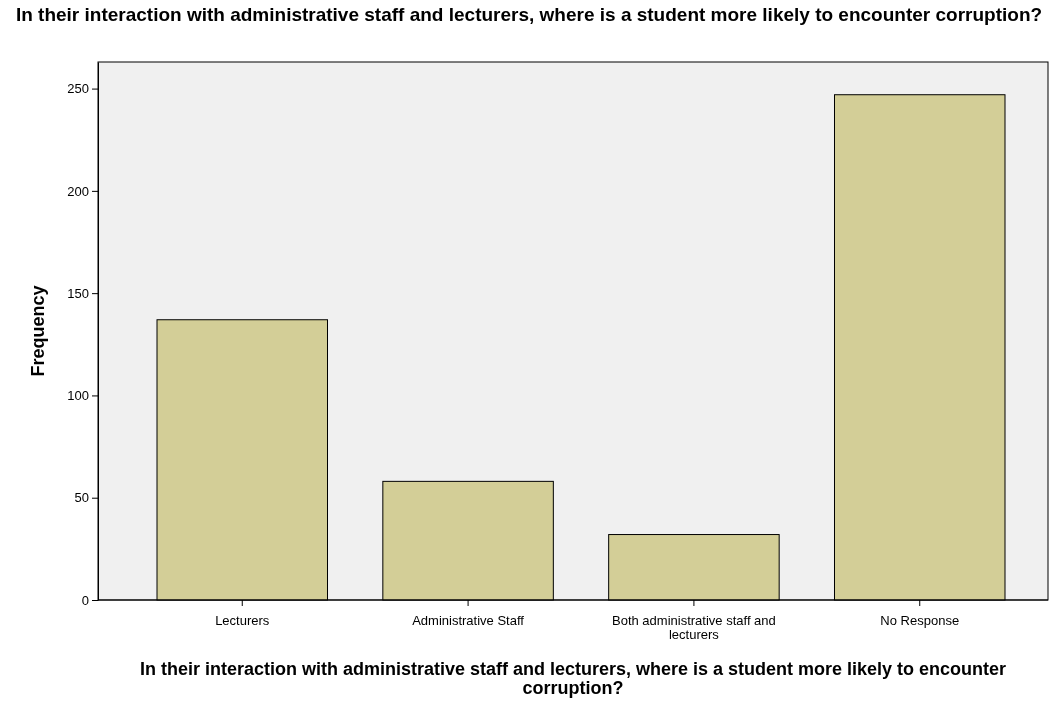 The height and width of the screenshot is (705, 1058). What do you see at coordinates (468, 620) in the screenshot?
I see `x-tick-label: Administrative Staff` at bounding box center [468, 620].